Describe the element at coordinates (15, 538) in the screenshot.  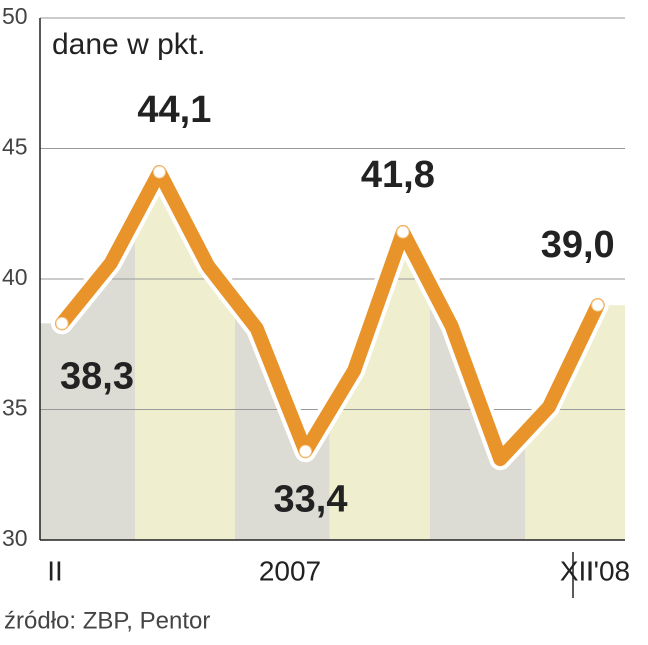
I see `y-tick-label: 30` at that location.